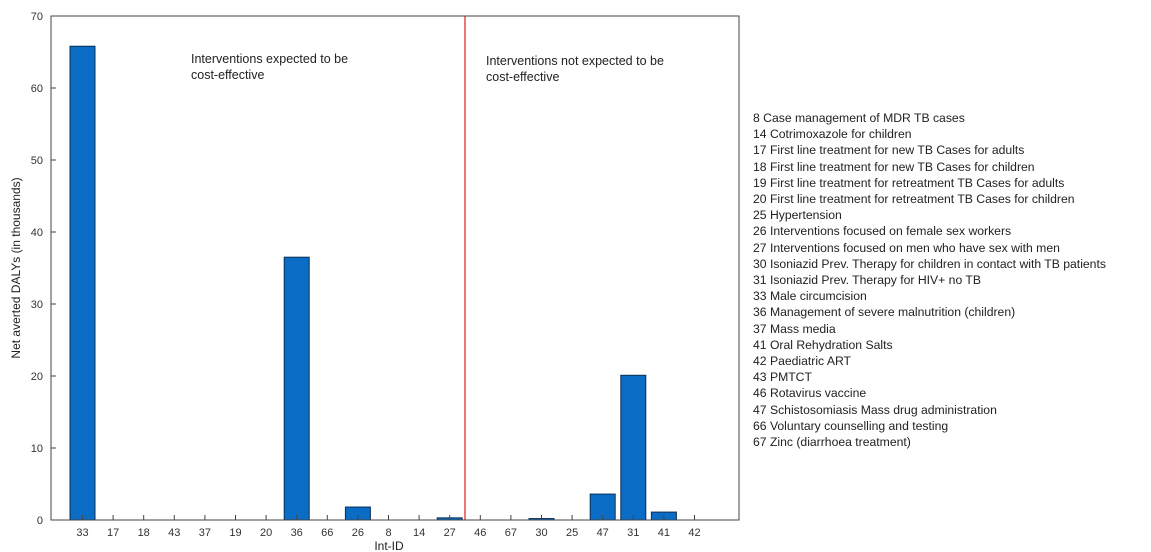 The width and height of the screenshot is (1151, 552). Describe the element at coordinates (205, 533) in the screenshot. I see `x-tick-label: 37` at that location.